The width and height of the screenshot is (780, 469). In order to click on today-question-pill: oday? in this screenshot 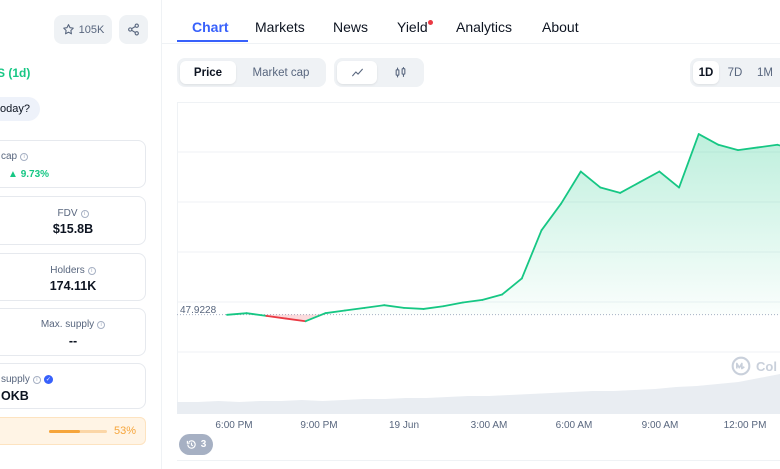, I will do `click(20, 109)`.